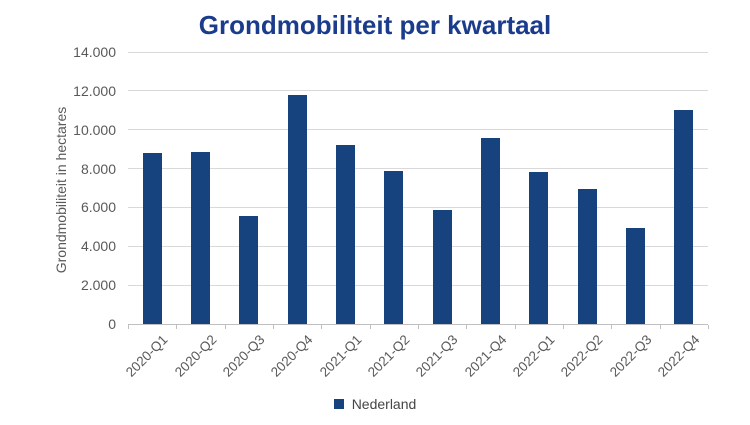 The image size is (750, 425). Describe the element at coordinates (539, 248) in the screenshot. I see `bar-2022-Q1` at that location.